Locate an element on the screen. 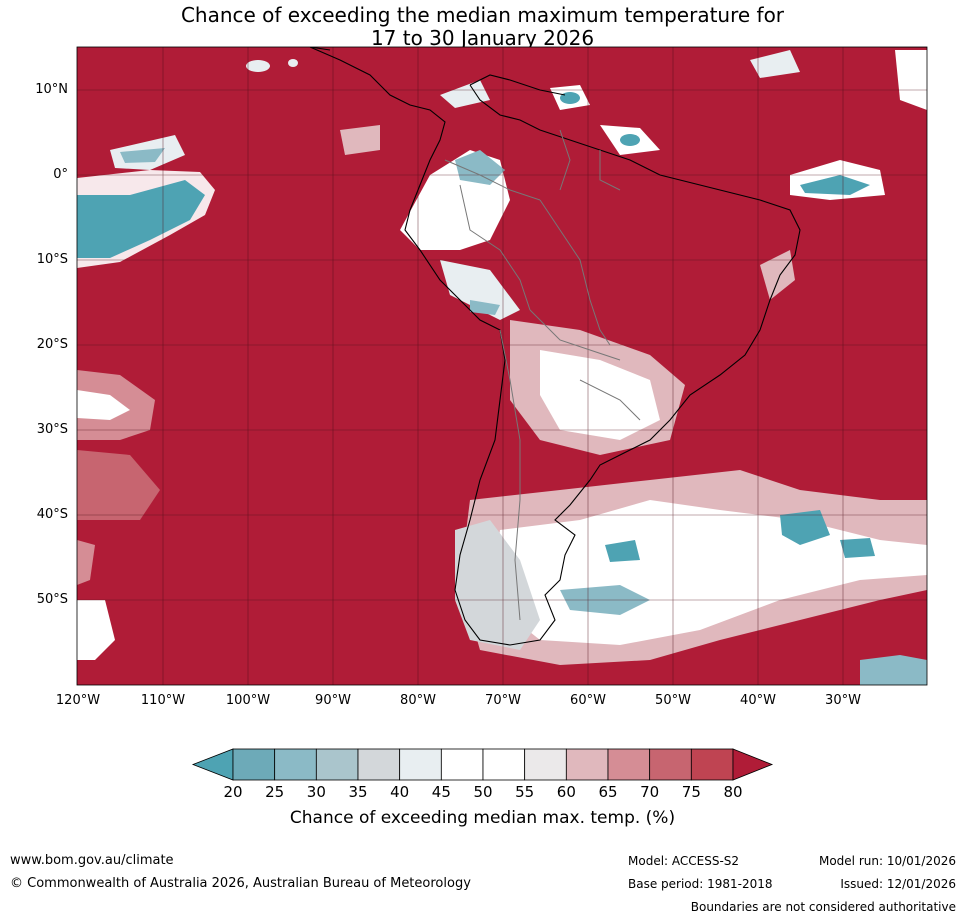  lon-label: 110°W is located at coordinates (163, 700).